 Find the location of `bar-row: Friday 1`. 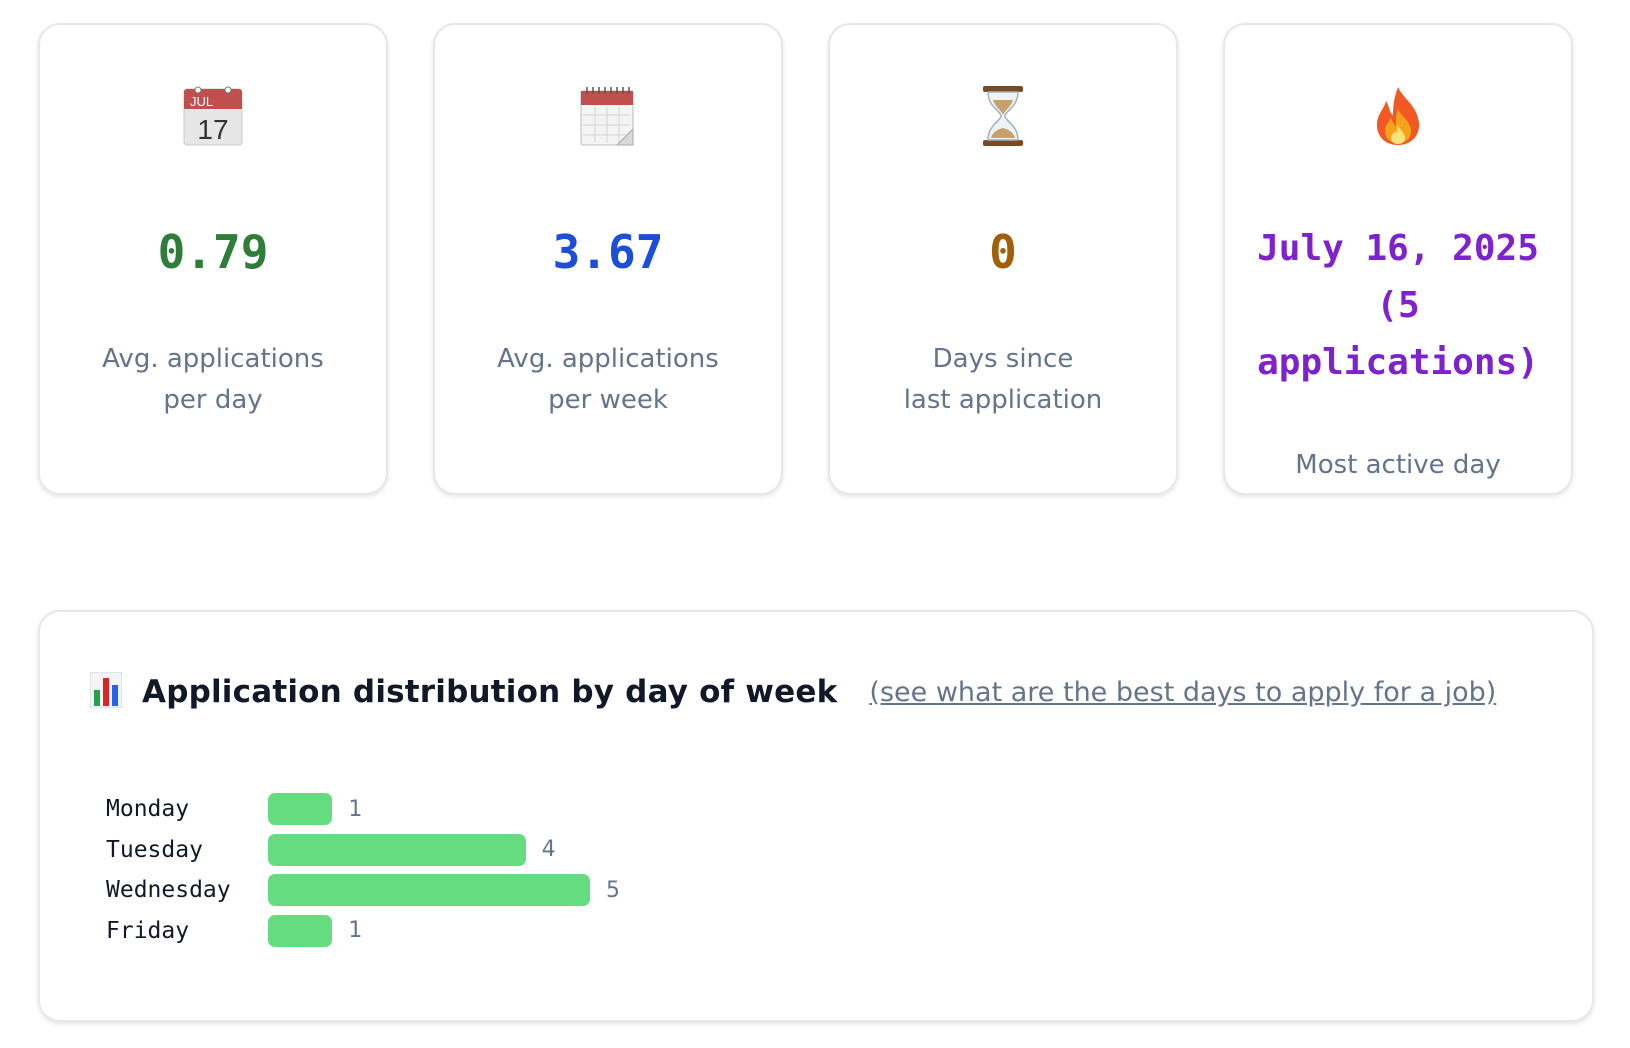

bar-row: Friday 1 is located at coordinates (234, 931).